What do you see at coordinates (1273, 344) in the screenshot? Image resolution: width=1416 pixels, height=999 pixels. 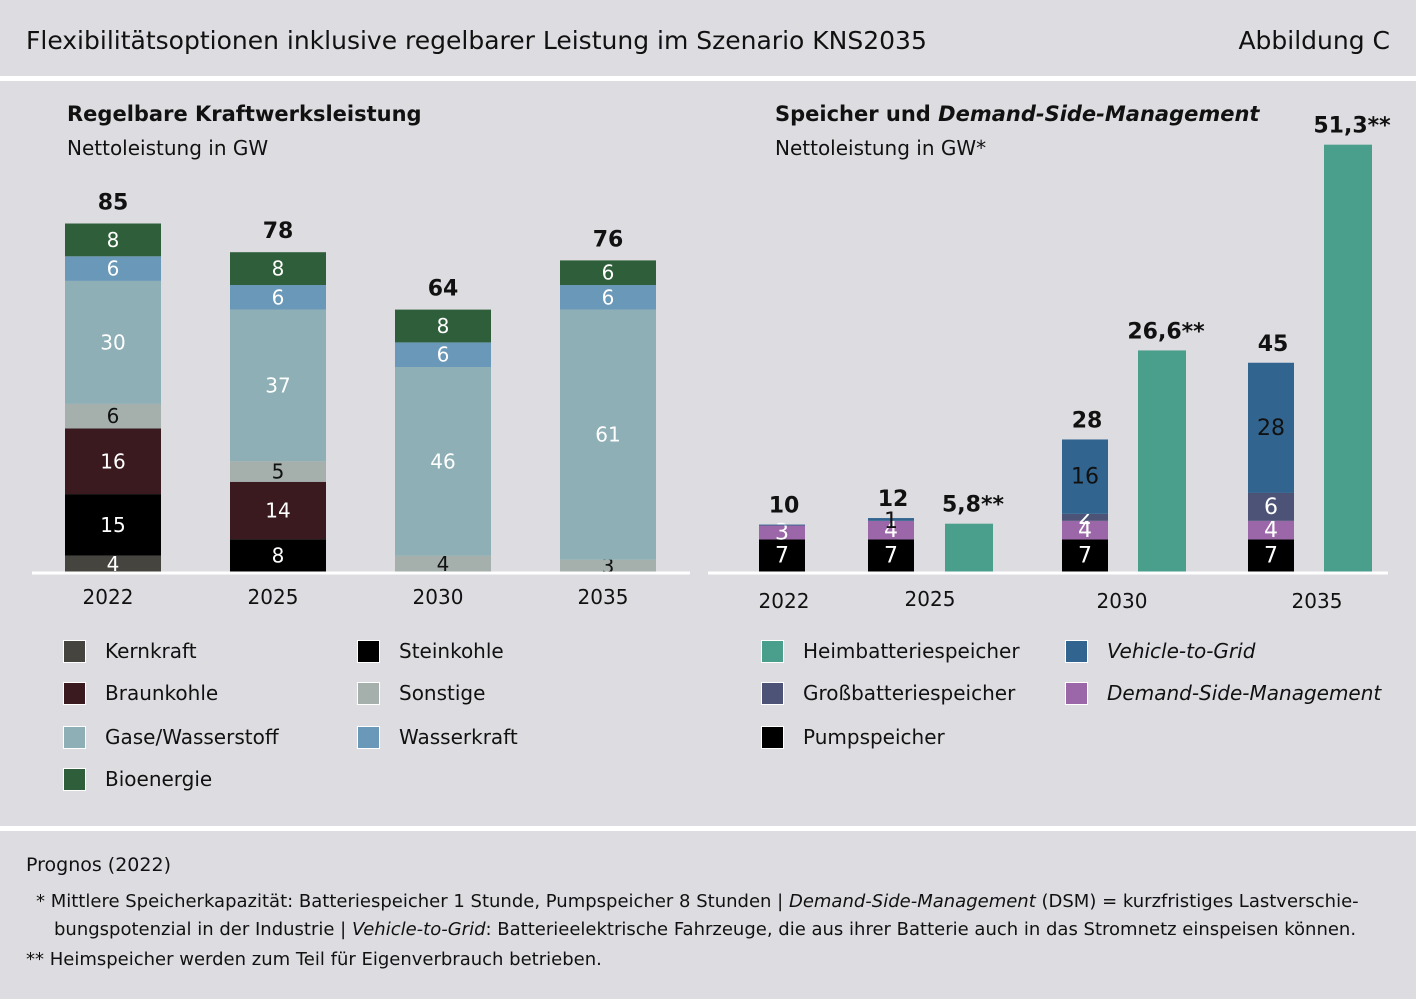 I see `bar-total-label: 45` at bounding box center [1273, 344].